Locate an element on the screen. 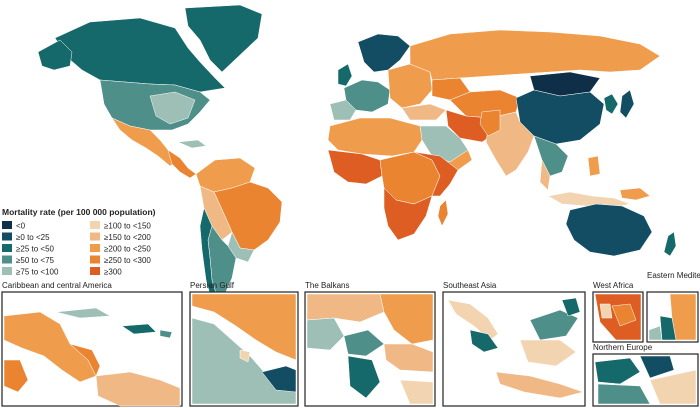  inset-eastern-mediterranean: Eastern Mediterranean is located at coordinates (673, 307).